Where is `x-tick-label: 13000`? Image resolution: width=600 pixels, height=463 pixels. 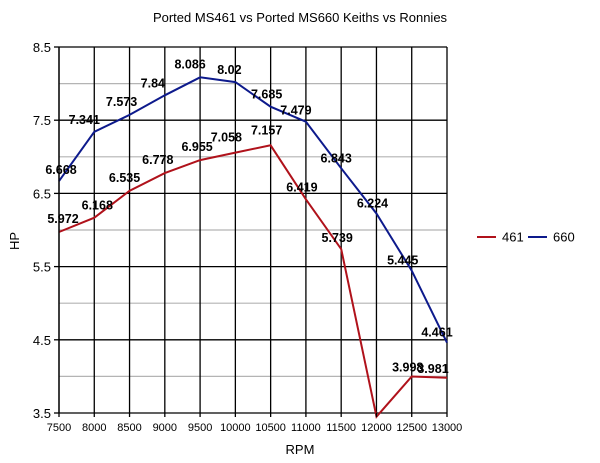 x-tick-label: 13000 is located at coordinates (447, 428).